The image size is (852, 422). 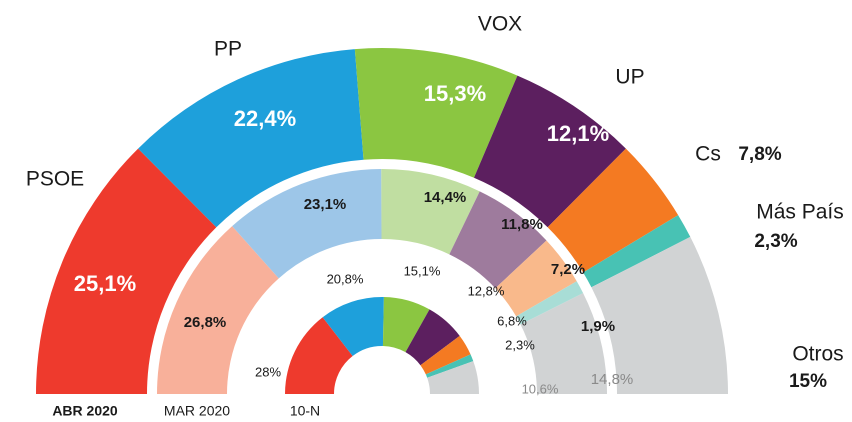 What do you see at coordinates (568, 269) in the screenshot?
I see `value-label: 7,2%` at bounding box center [568, 269].